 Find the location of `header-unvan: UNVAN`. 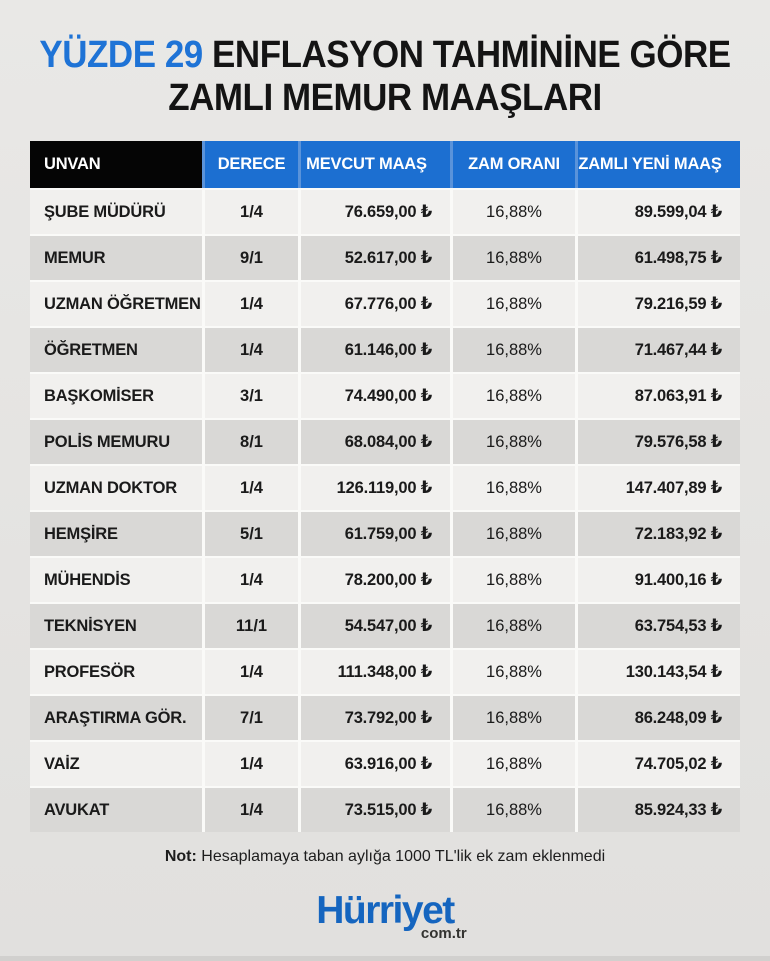

header-unvan: UNVAN is located at coordinates (116, 164).